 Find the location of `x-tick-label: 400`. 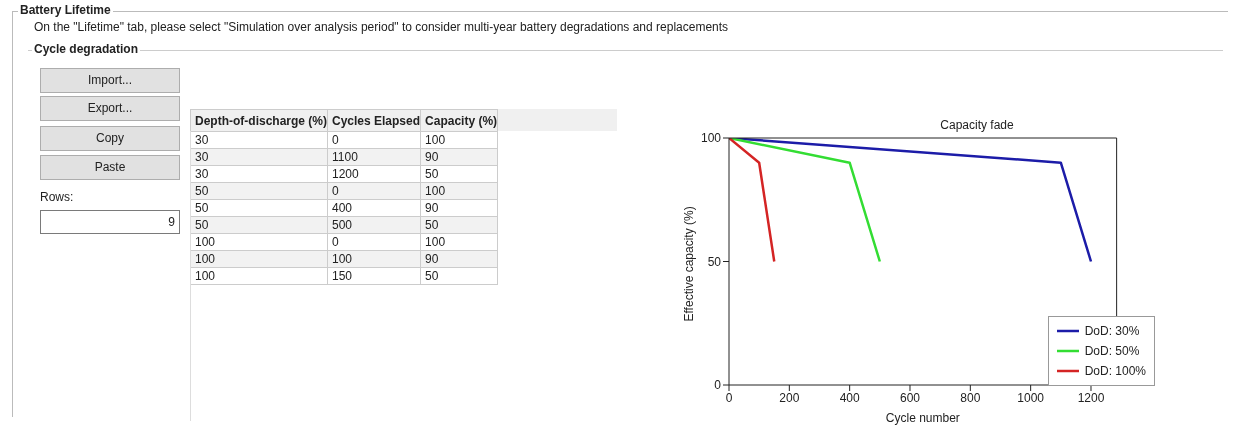

x-tick-label: 400 is located at coordinates (849, 397).